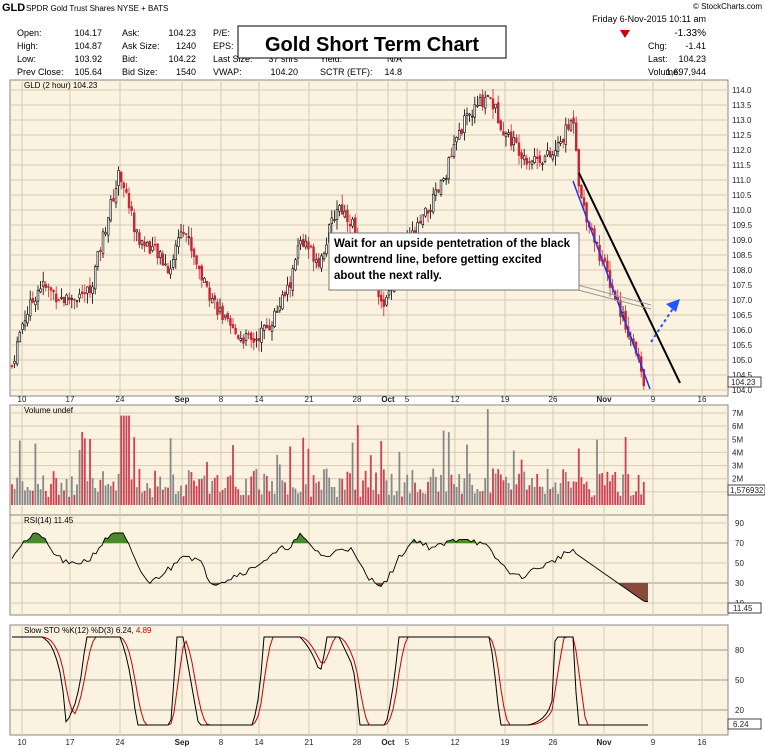  Describe the element at coordinates (182, 59) in the screenshot. I see `svg-text: 104.22` at that location.